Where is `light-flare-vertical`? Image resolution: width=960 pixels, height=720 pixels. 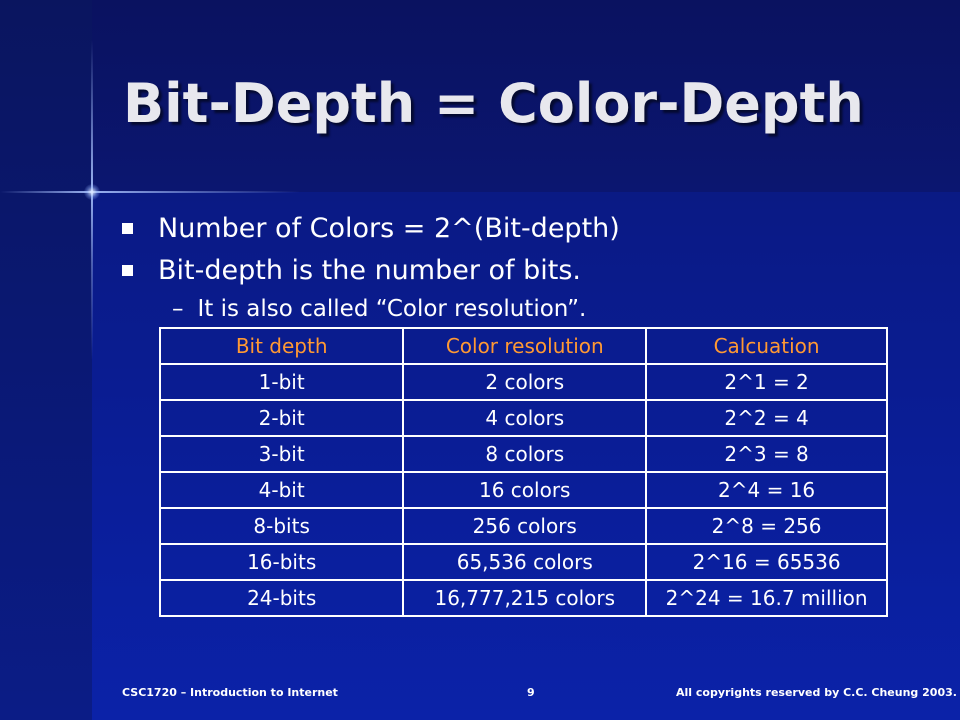
light-flare-vertical is located at coordinates (92, 200).